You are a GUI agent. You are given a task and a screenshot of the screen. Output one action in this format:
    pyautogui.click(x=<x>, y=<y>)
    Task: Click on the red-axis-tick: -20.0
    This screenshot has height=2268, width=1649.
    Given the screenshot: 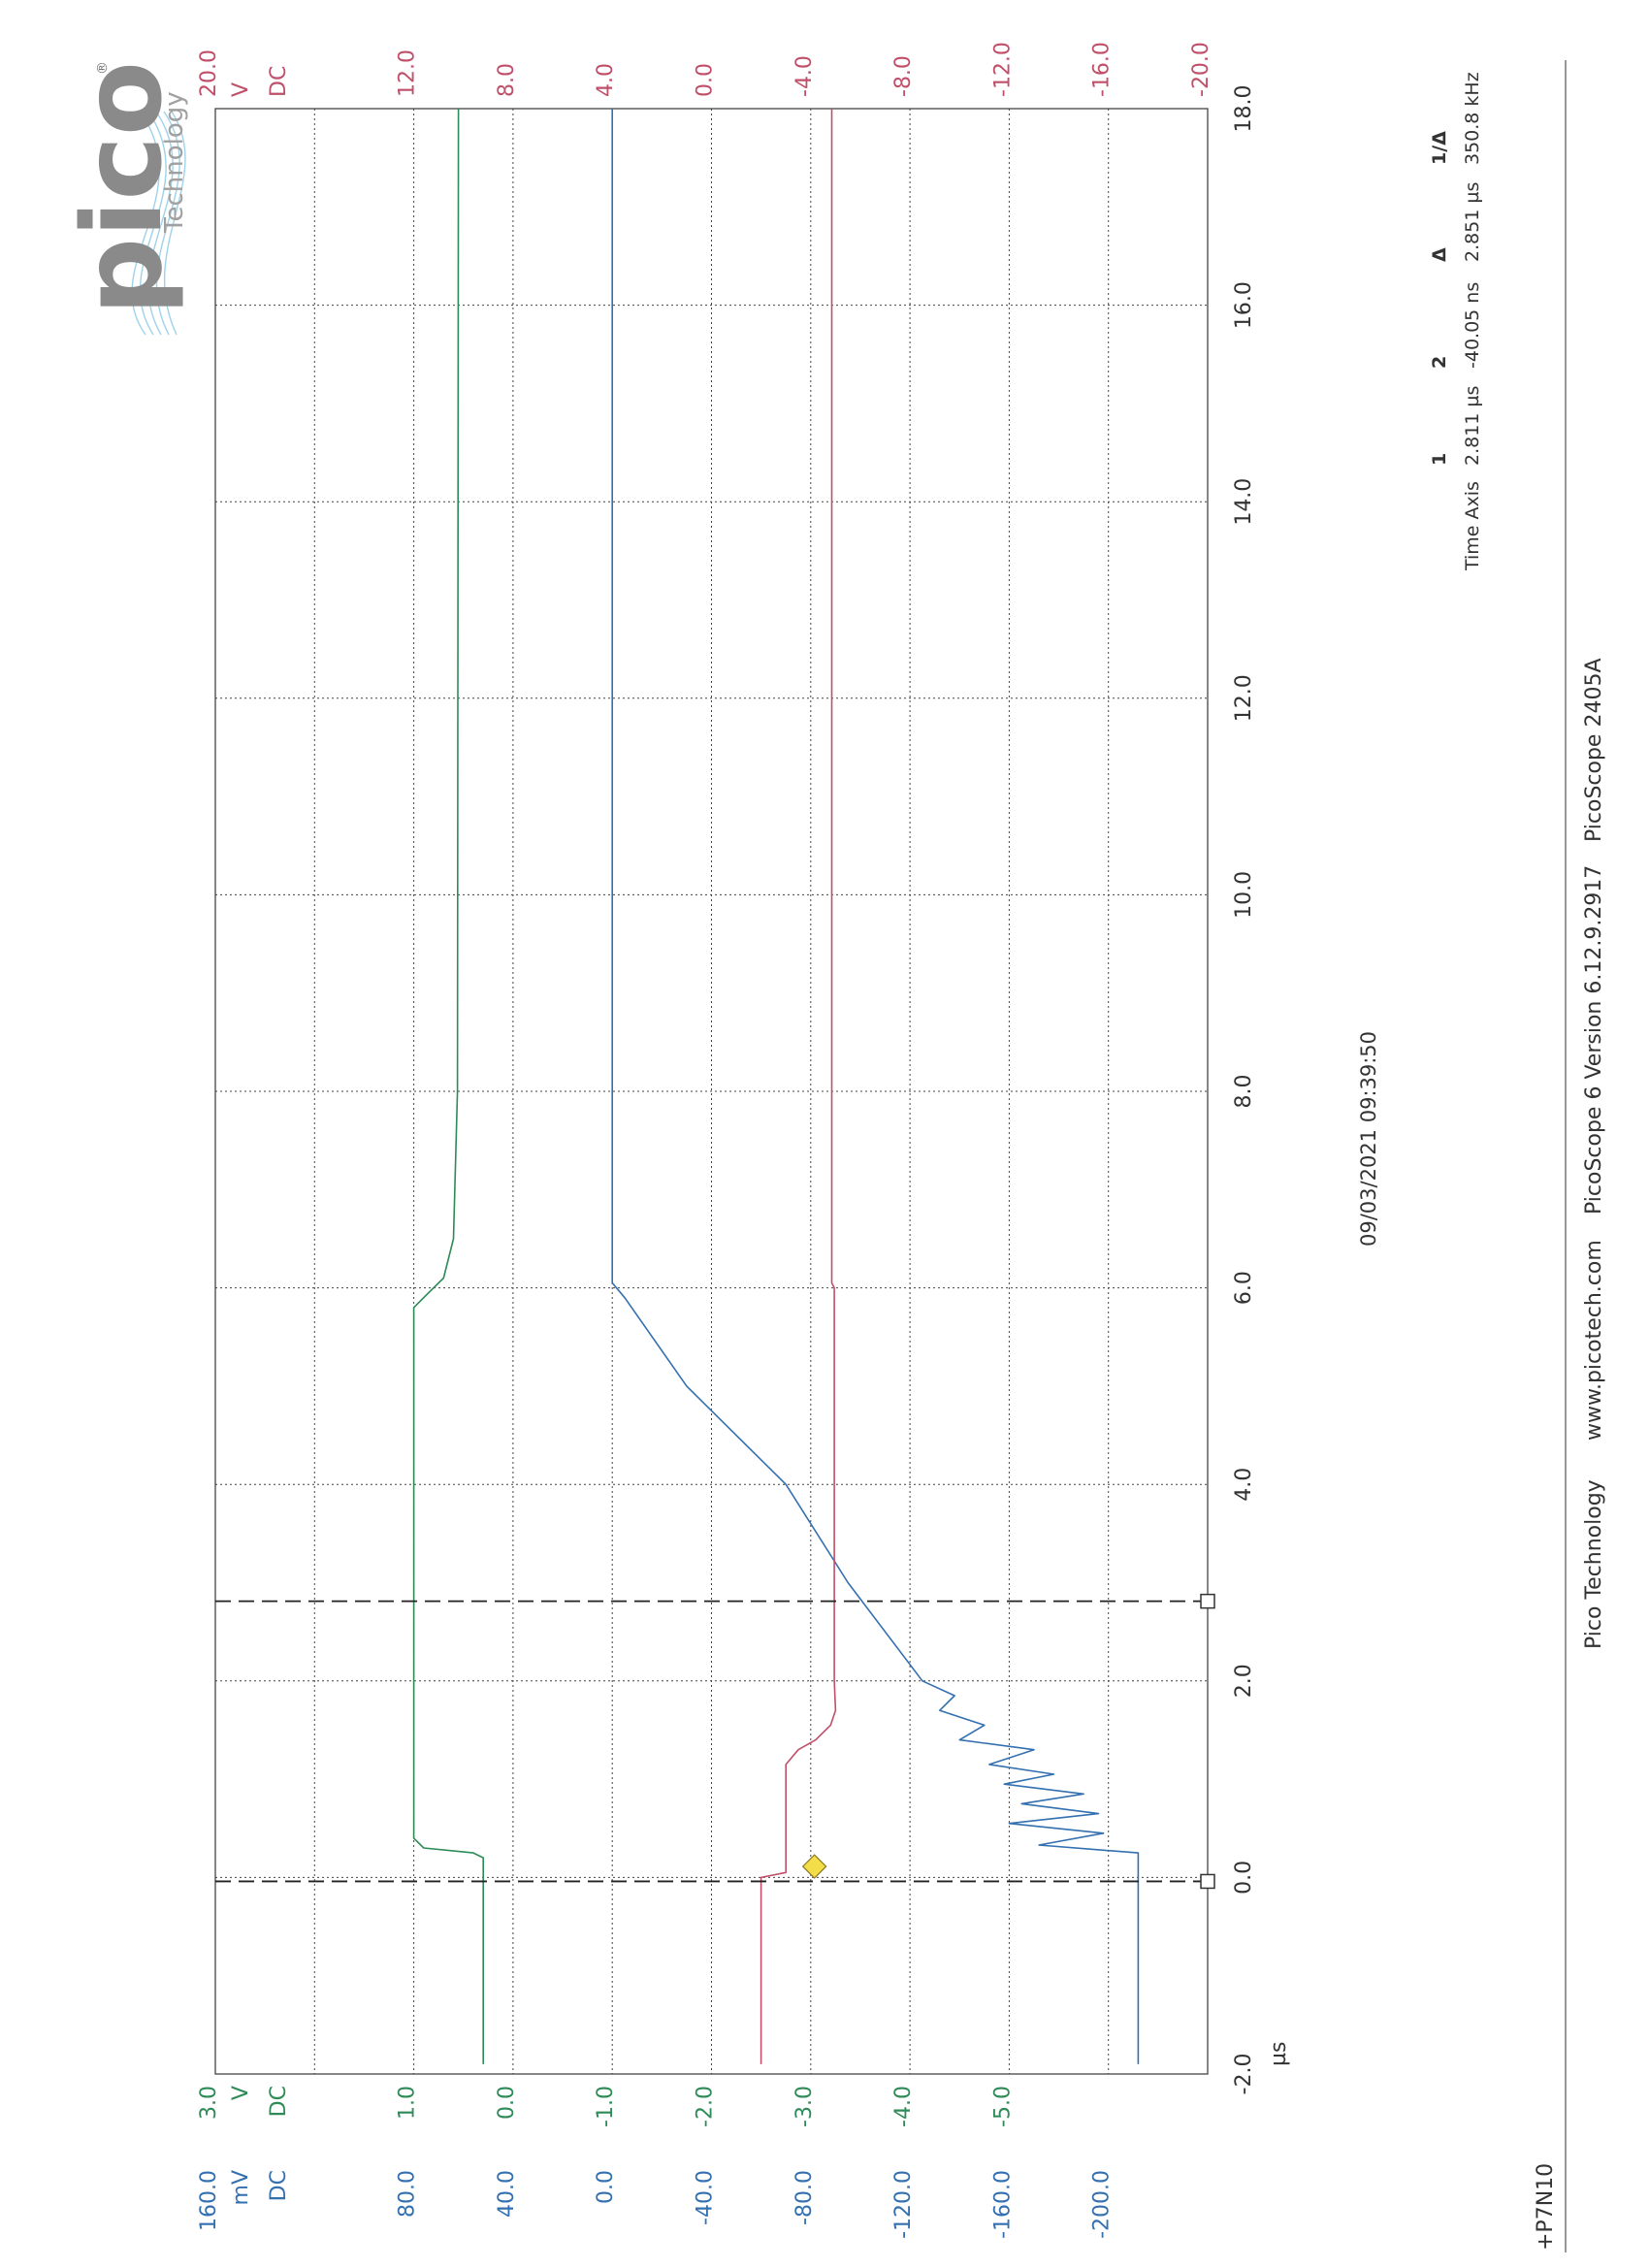 What is the action you would take?
    pyautogui.click(x=1201, y=69)
    